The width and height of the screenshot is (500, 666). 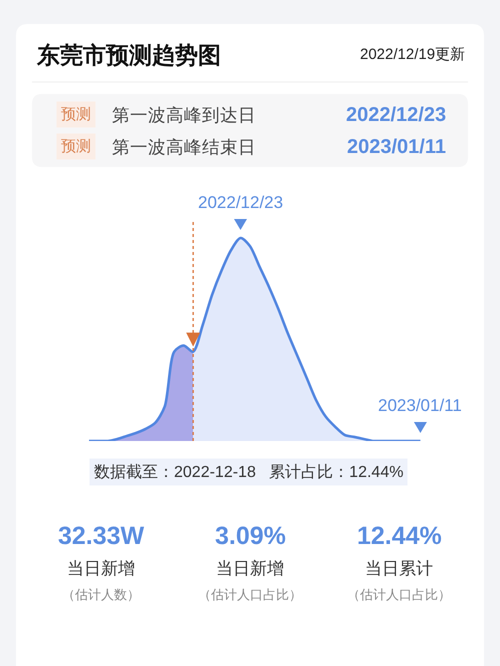 What do you see at coordinates (396, 147) in the screenshot?
I see `text: 2023/01/11` at bounding box center [396, 147].